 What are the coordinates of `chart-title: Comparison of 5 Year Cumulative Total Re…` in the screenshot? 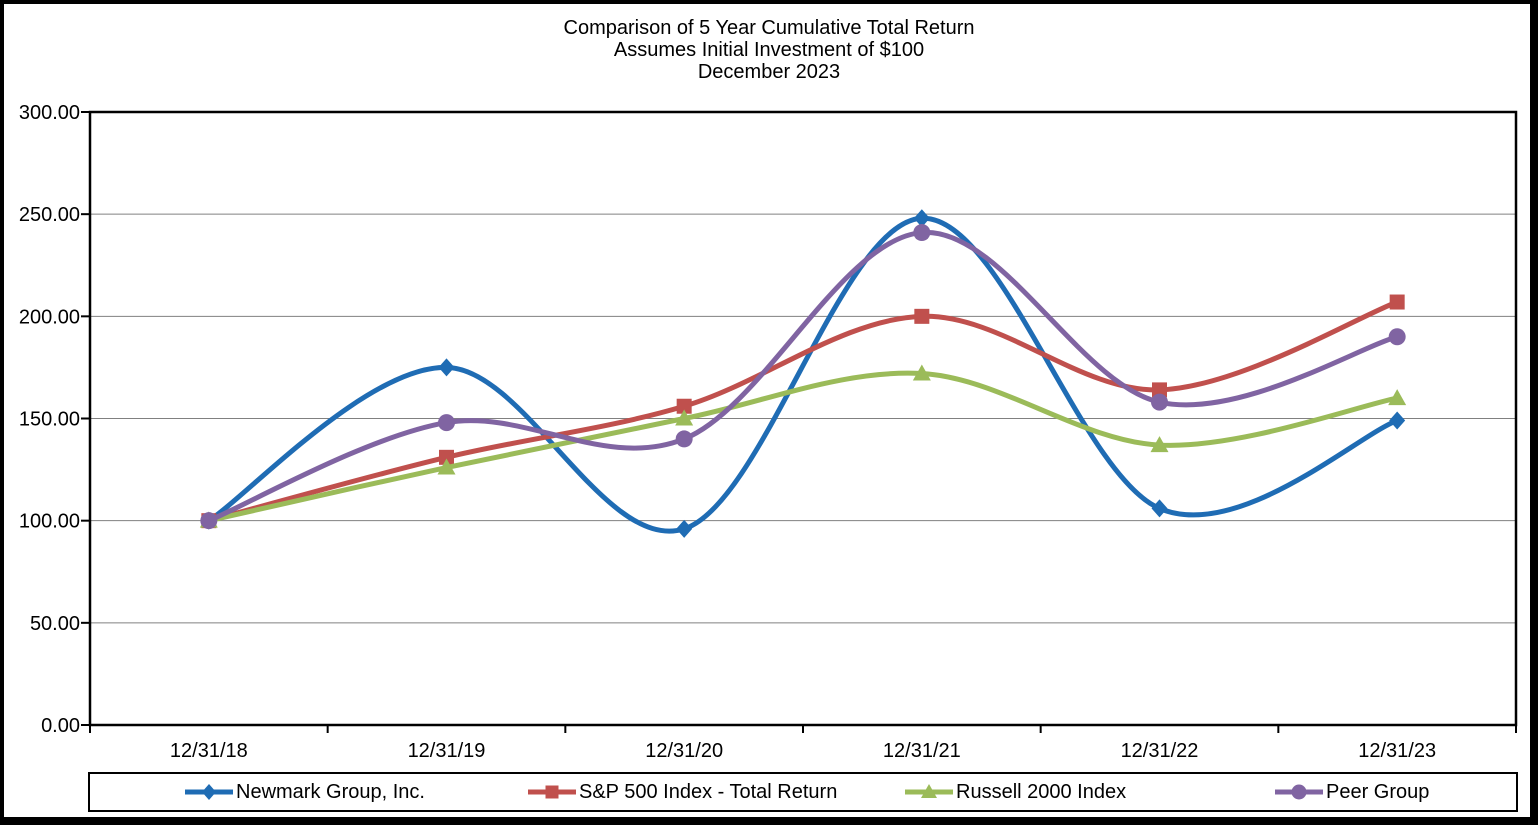 It's located at (769, 50).